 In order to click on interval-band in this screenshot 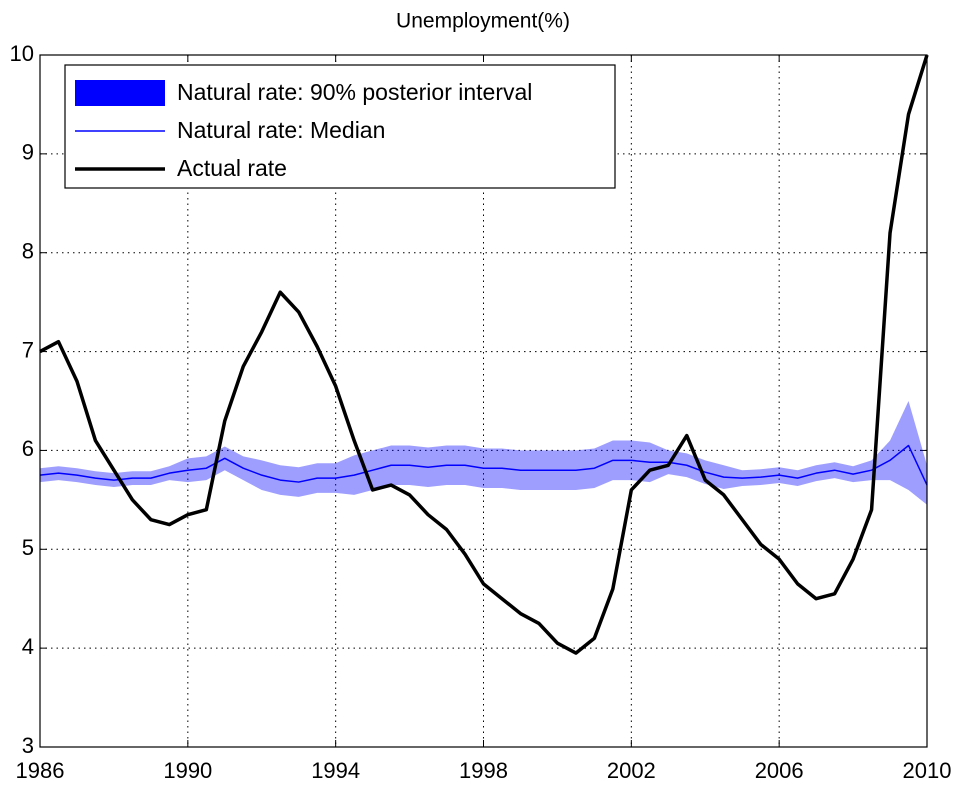, I will do `click(483, 453)`.